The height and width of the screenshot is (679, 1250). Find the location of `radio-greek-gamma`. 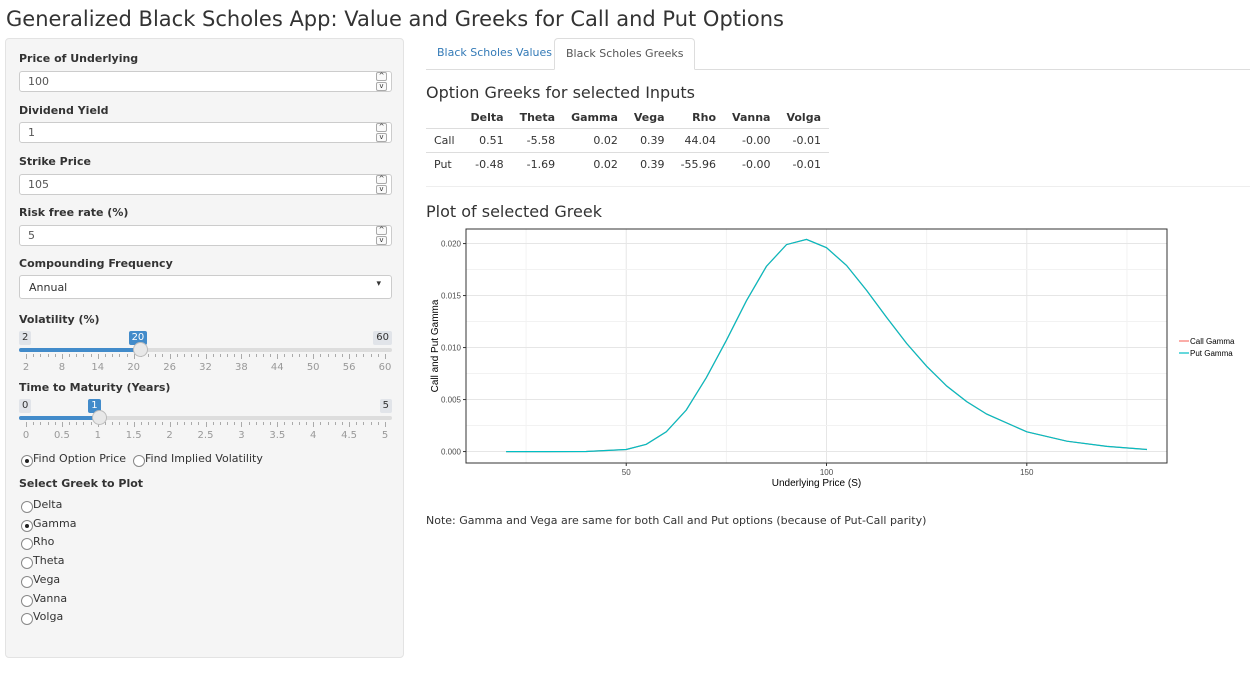

radio-greek-gamma is located at coordinates (27, 525).